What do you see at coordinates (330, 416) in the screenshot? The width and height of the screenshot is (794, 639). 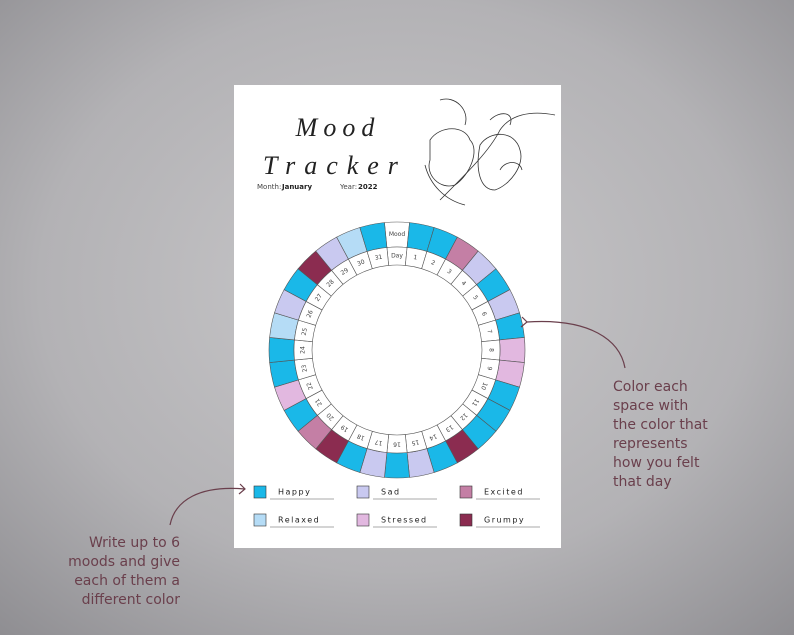 I see `day-number: 20` at bounding box center [330, 416].